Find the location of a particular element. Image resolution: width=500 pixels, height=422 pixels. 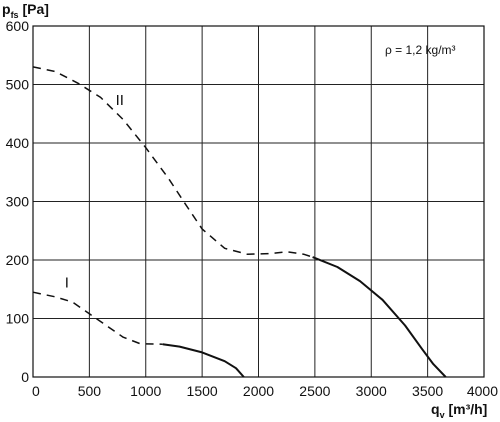

x-tick-label: 3000 is located at coordinates (371, 391).